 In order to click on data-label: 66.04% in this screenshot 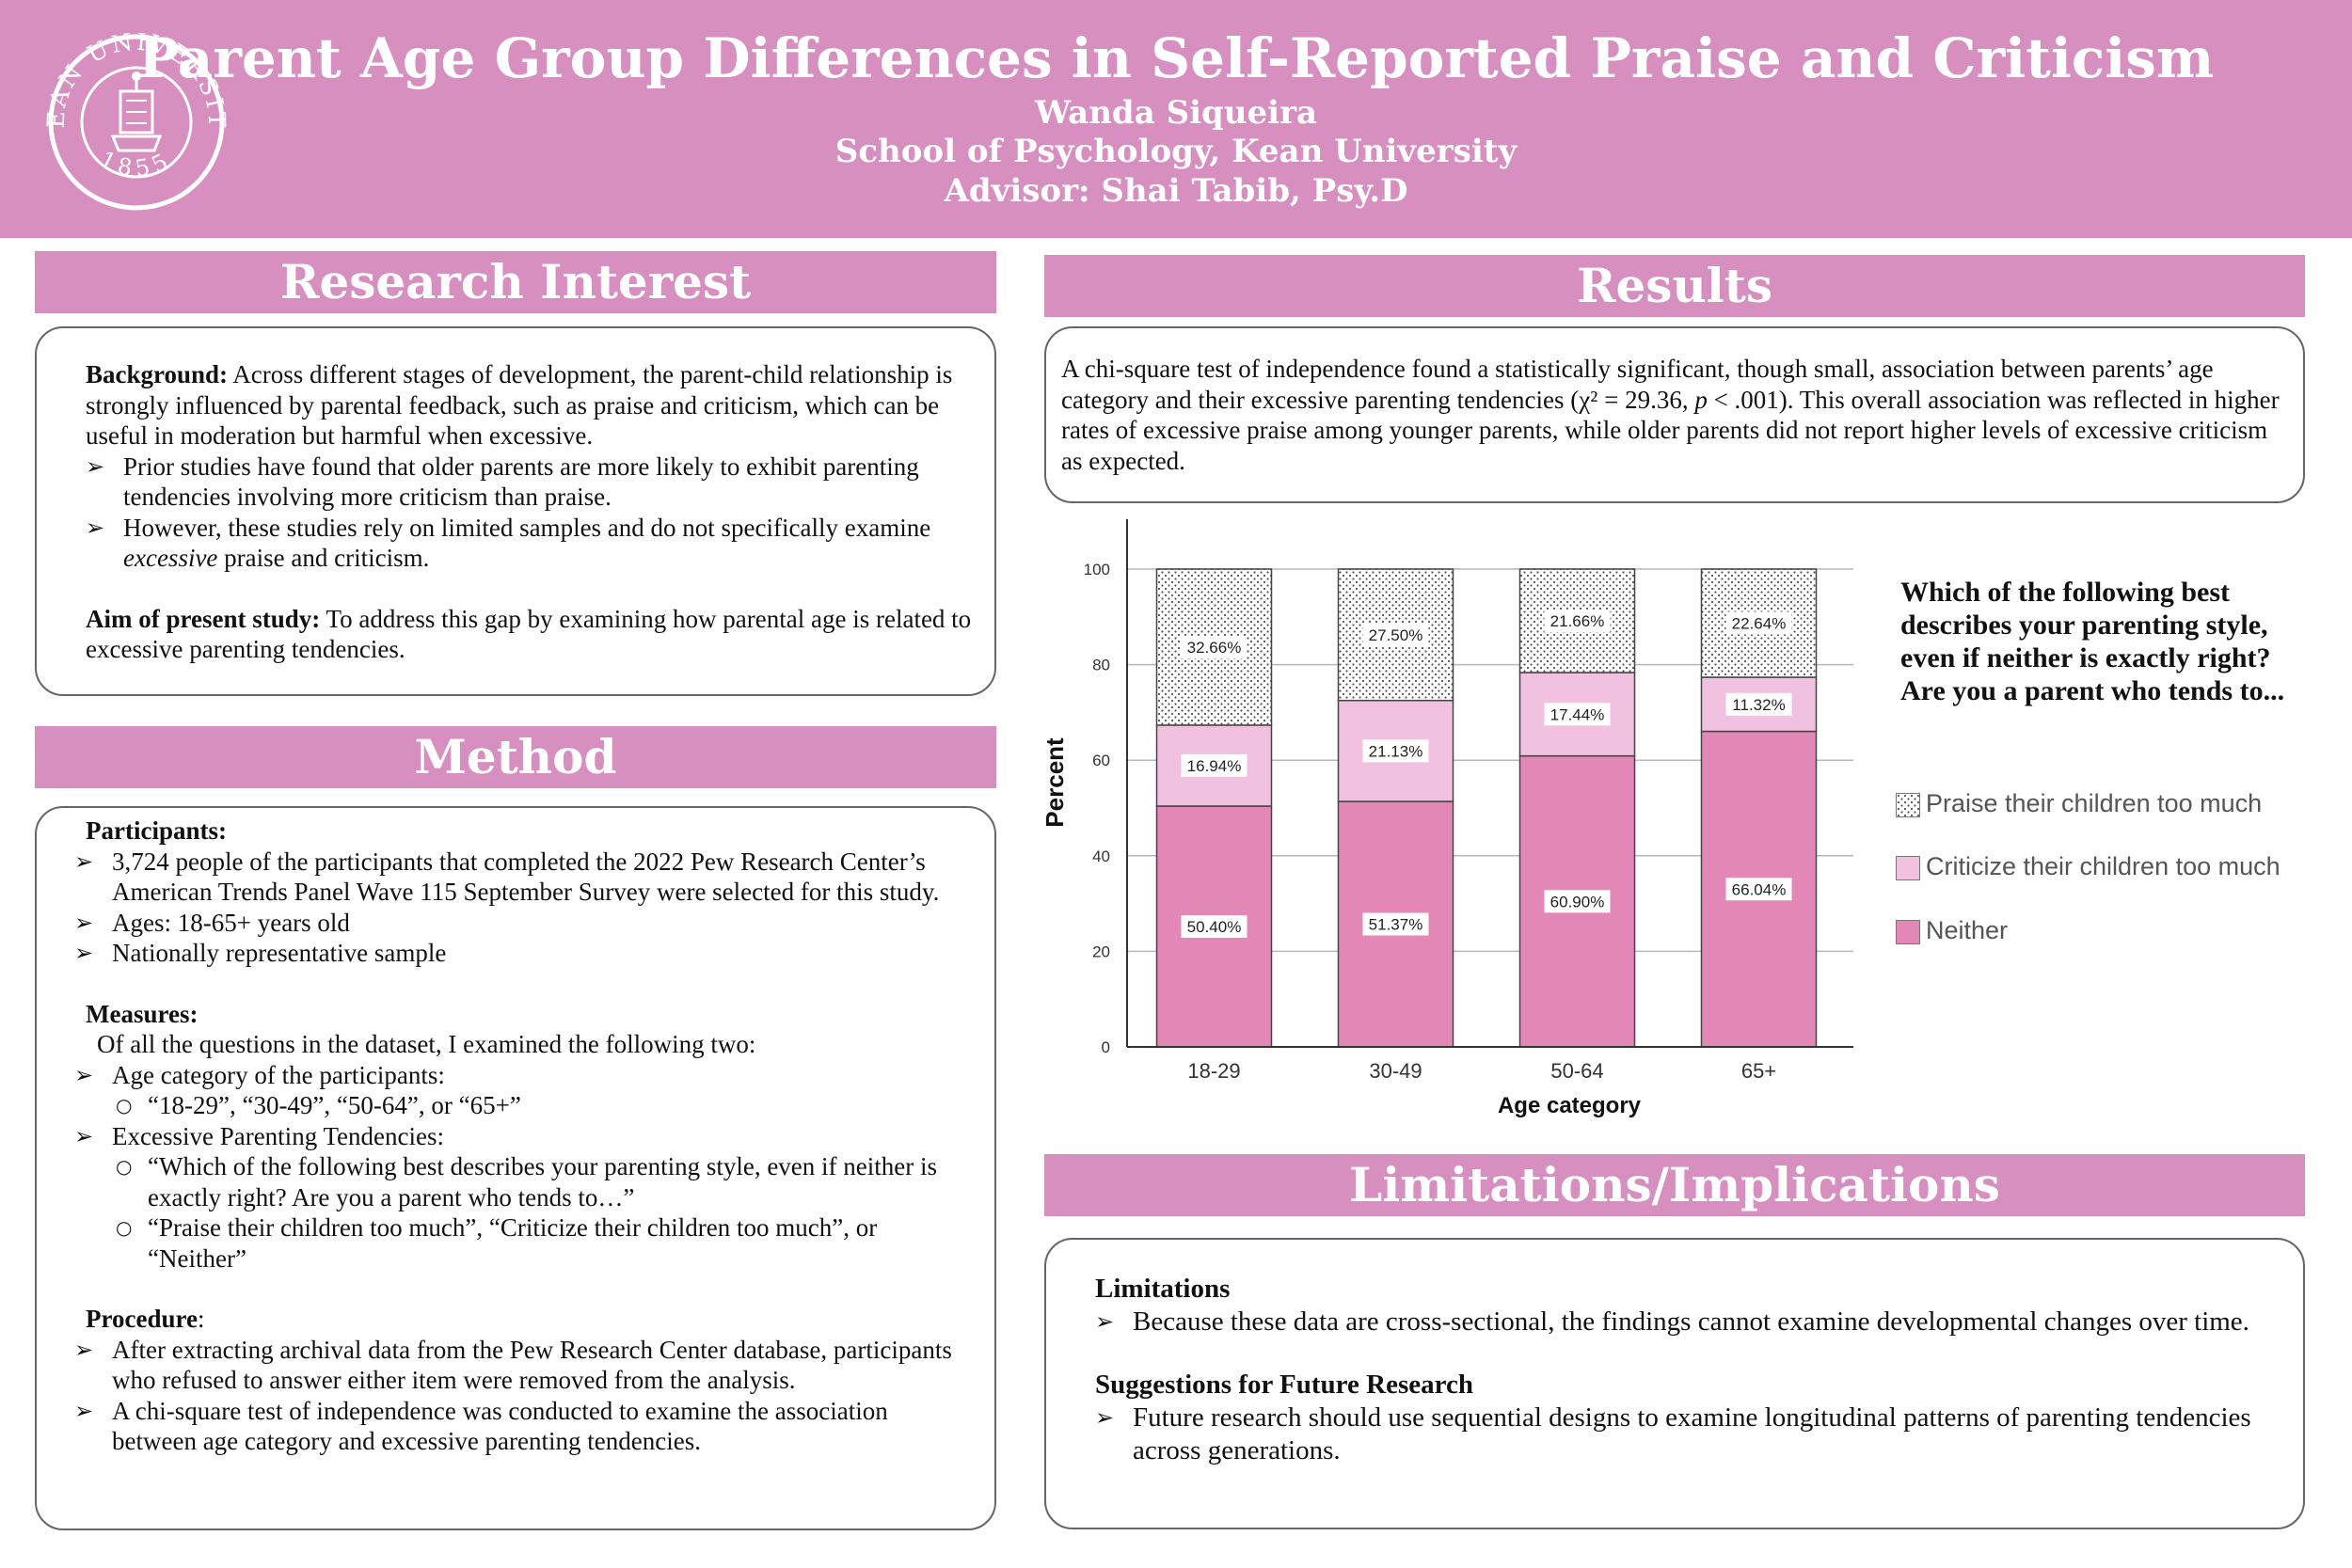, I will do `click(1759, 889)`.